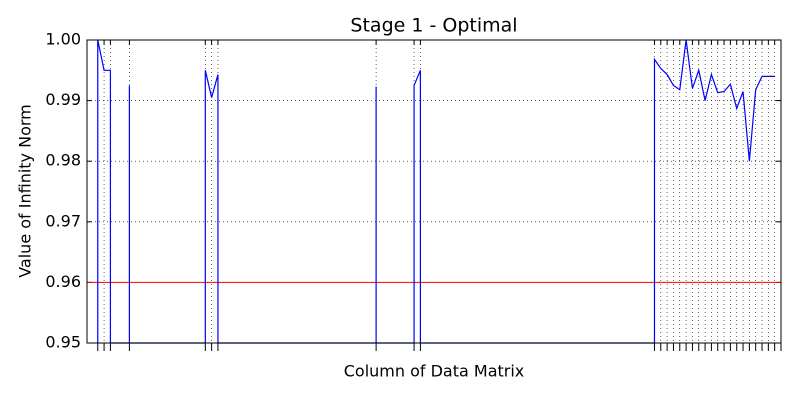  What do you see at coordinates (63, 220) in the screenshot?
I see `y-tick-label: 0.97` at bounding box center [63, 220].